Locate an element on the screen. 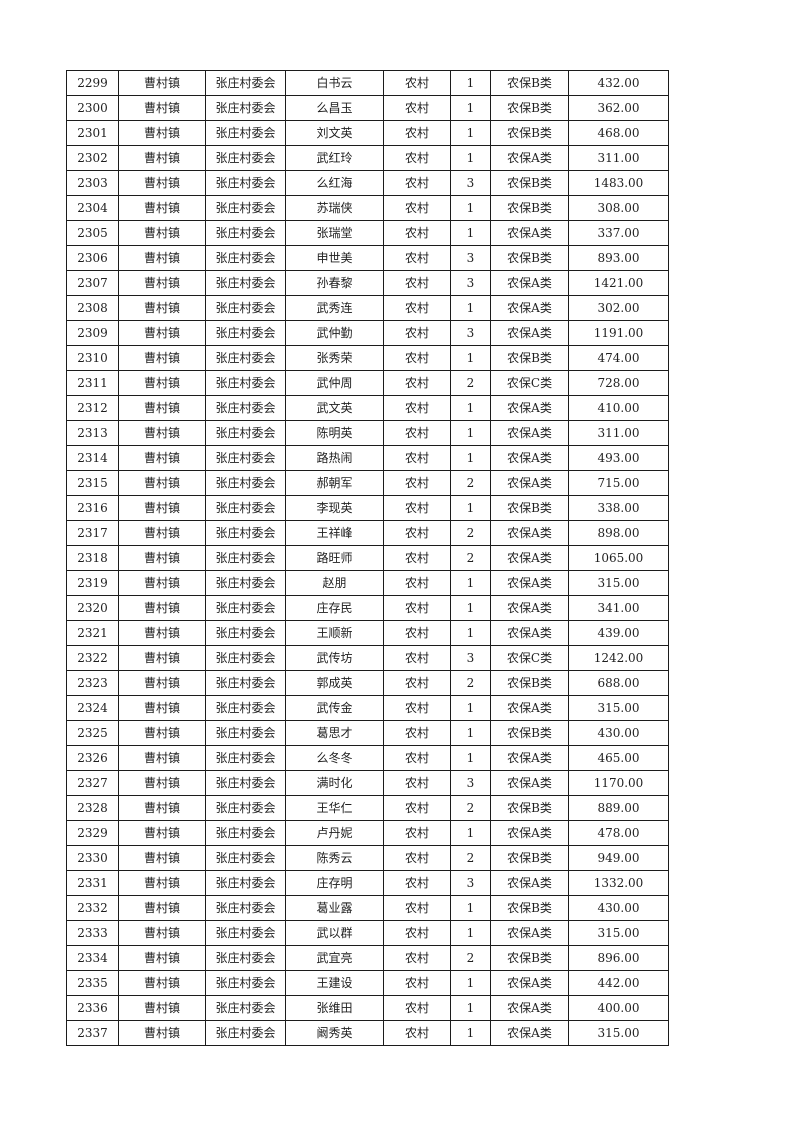 This screenshot has height=1122, width=793. table-row: 2316 曹村镇 张庄村委会 李现英 农村 1 农保B类 338.00 is located at coordinates (367, 508).